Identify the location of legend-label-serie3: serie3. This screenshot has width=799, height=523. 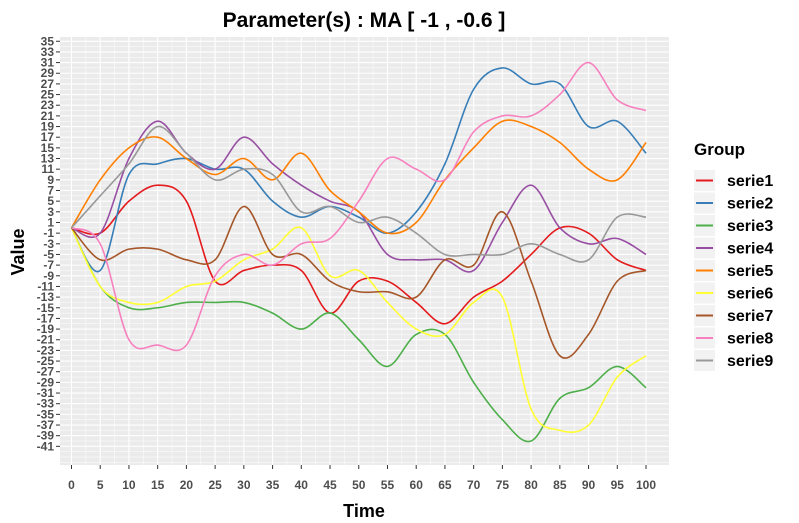
(750, 226).